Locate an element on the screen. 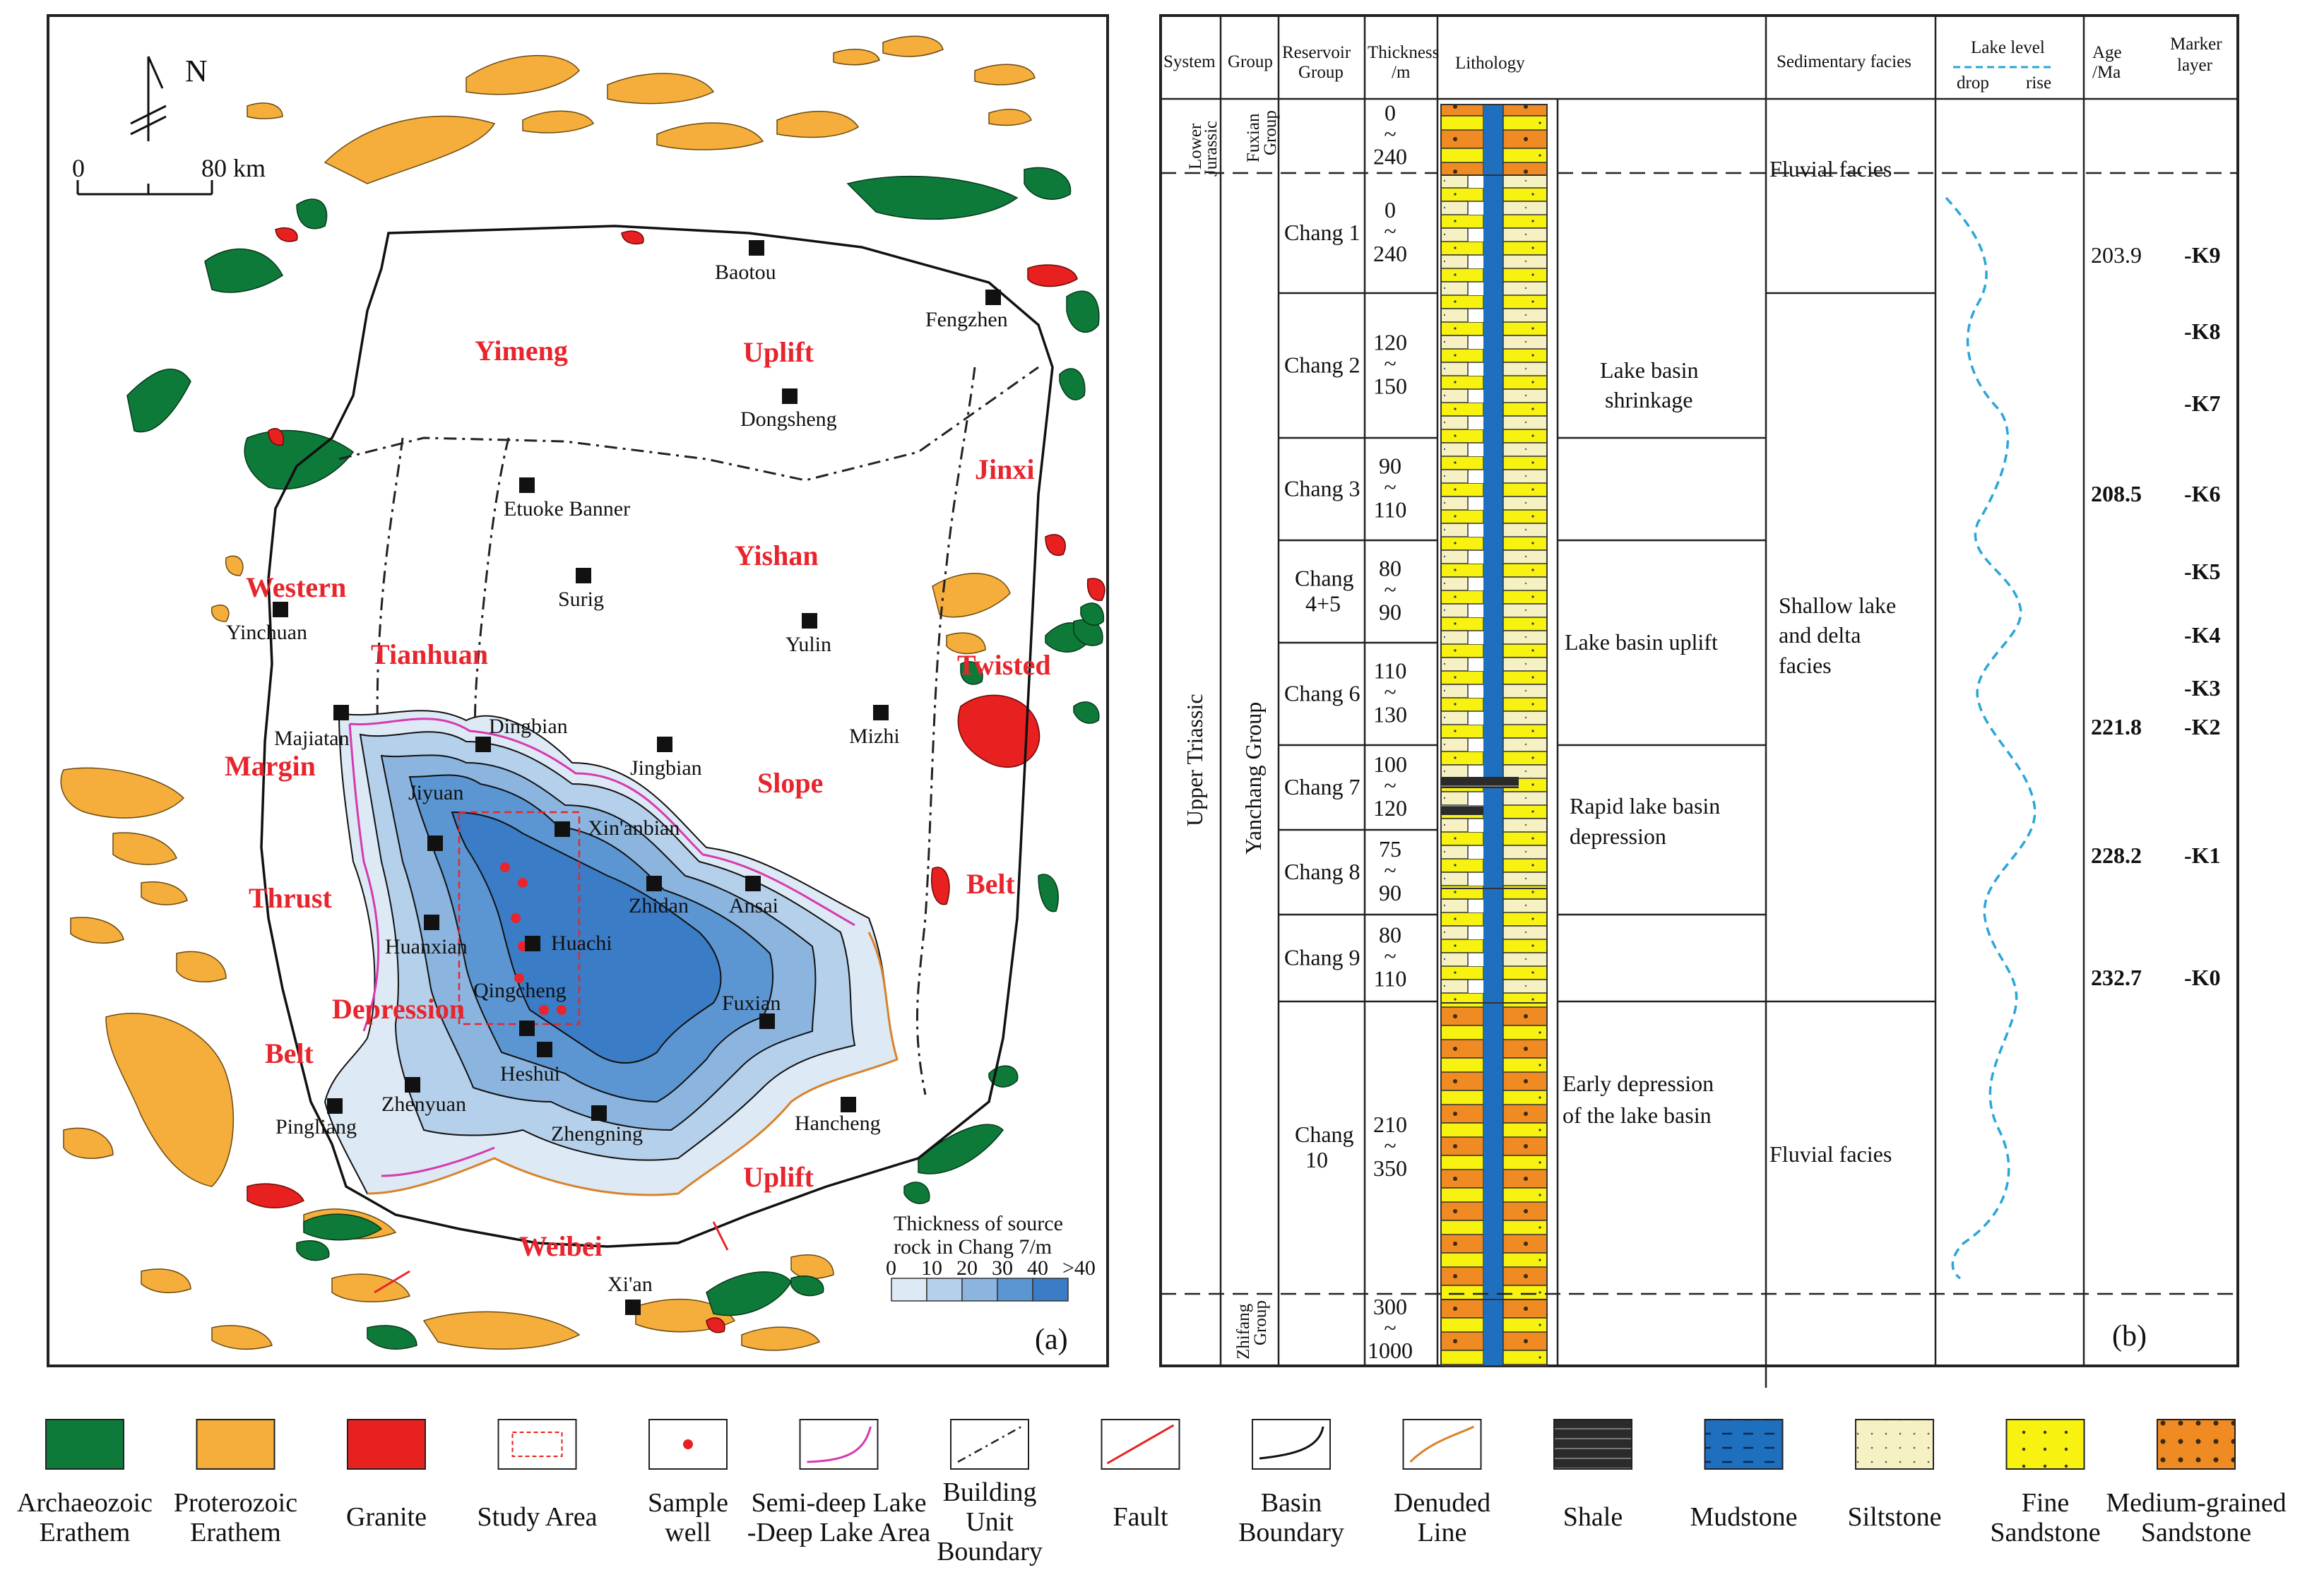  reservoir-name: Chang 9 is located at coordinates (1322, 957).